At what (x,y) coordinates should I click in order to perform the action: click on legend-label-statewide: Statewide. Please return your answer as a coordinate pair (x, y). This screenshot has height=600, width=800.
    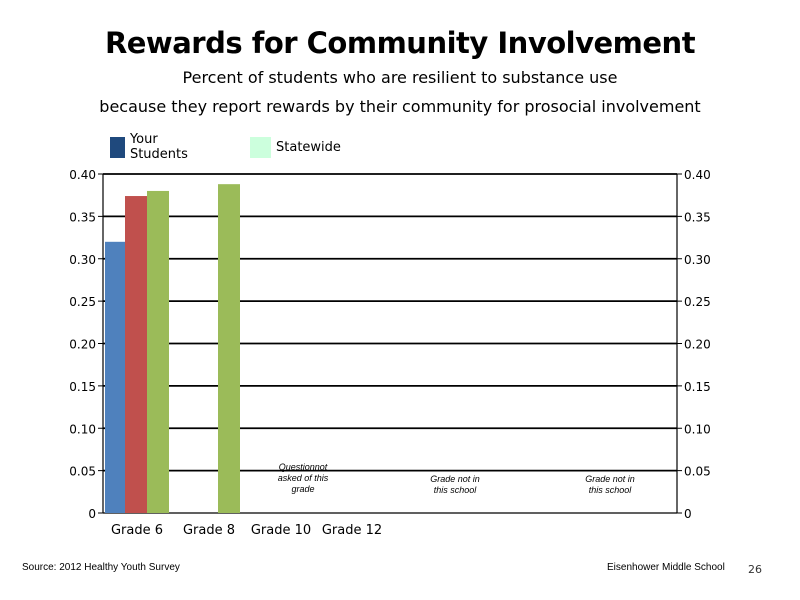
    Looking at the image, I should click on (308, 147).